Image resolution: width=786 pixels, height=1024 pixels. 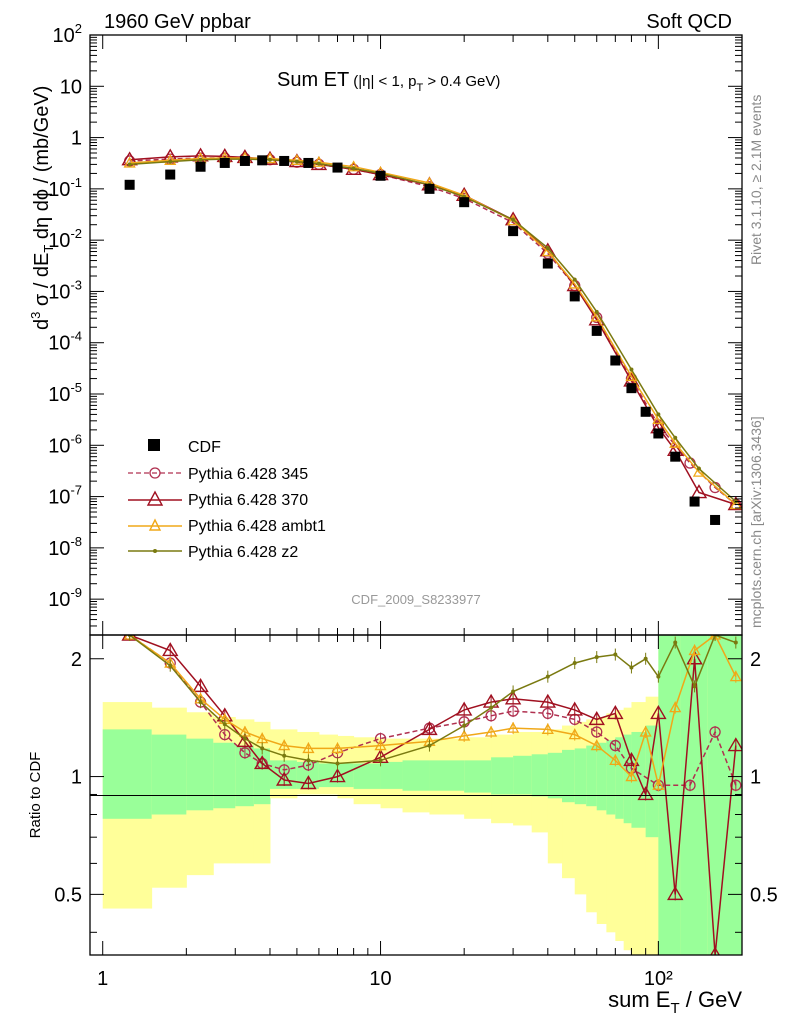 What do you see at coordinates (155, 498) in the screenshot?
I see `legend-370-marker` at bounding box center [155, 498].